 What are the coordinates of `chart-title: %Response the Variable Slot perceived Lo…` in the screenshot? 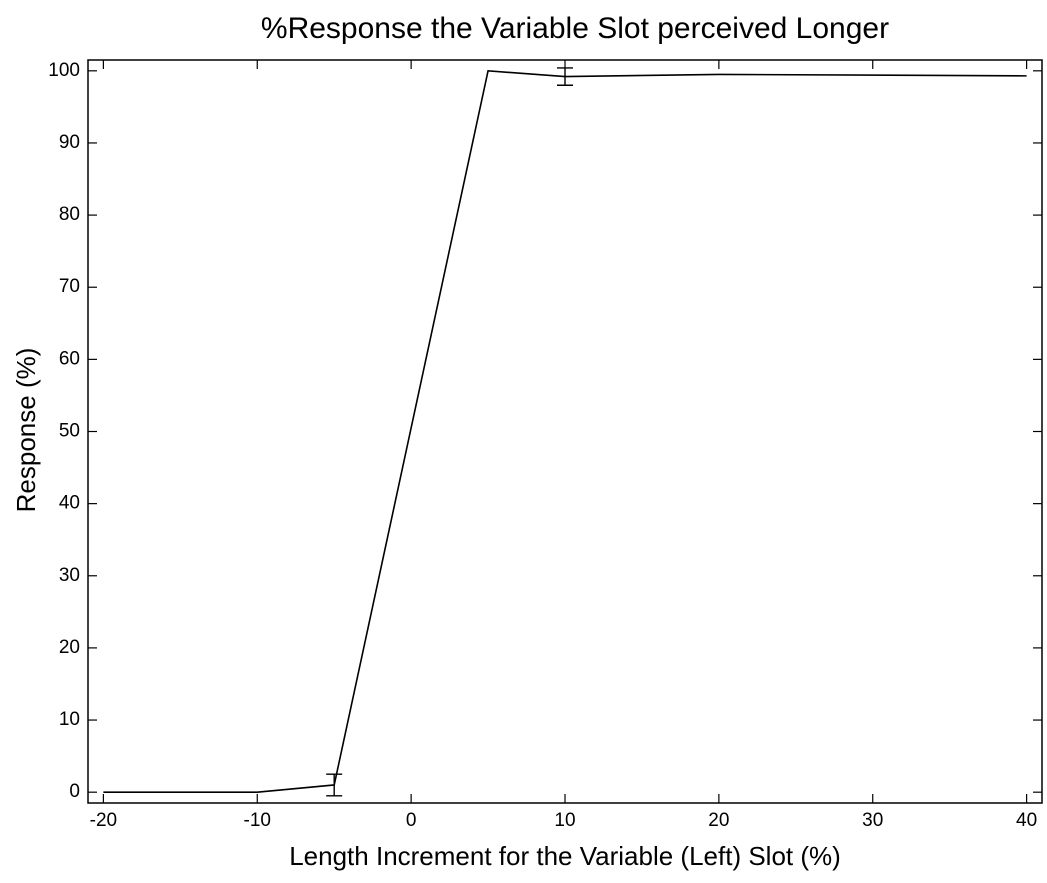 It's located at (575, 28).